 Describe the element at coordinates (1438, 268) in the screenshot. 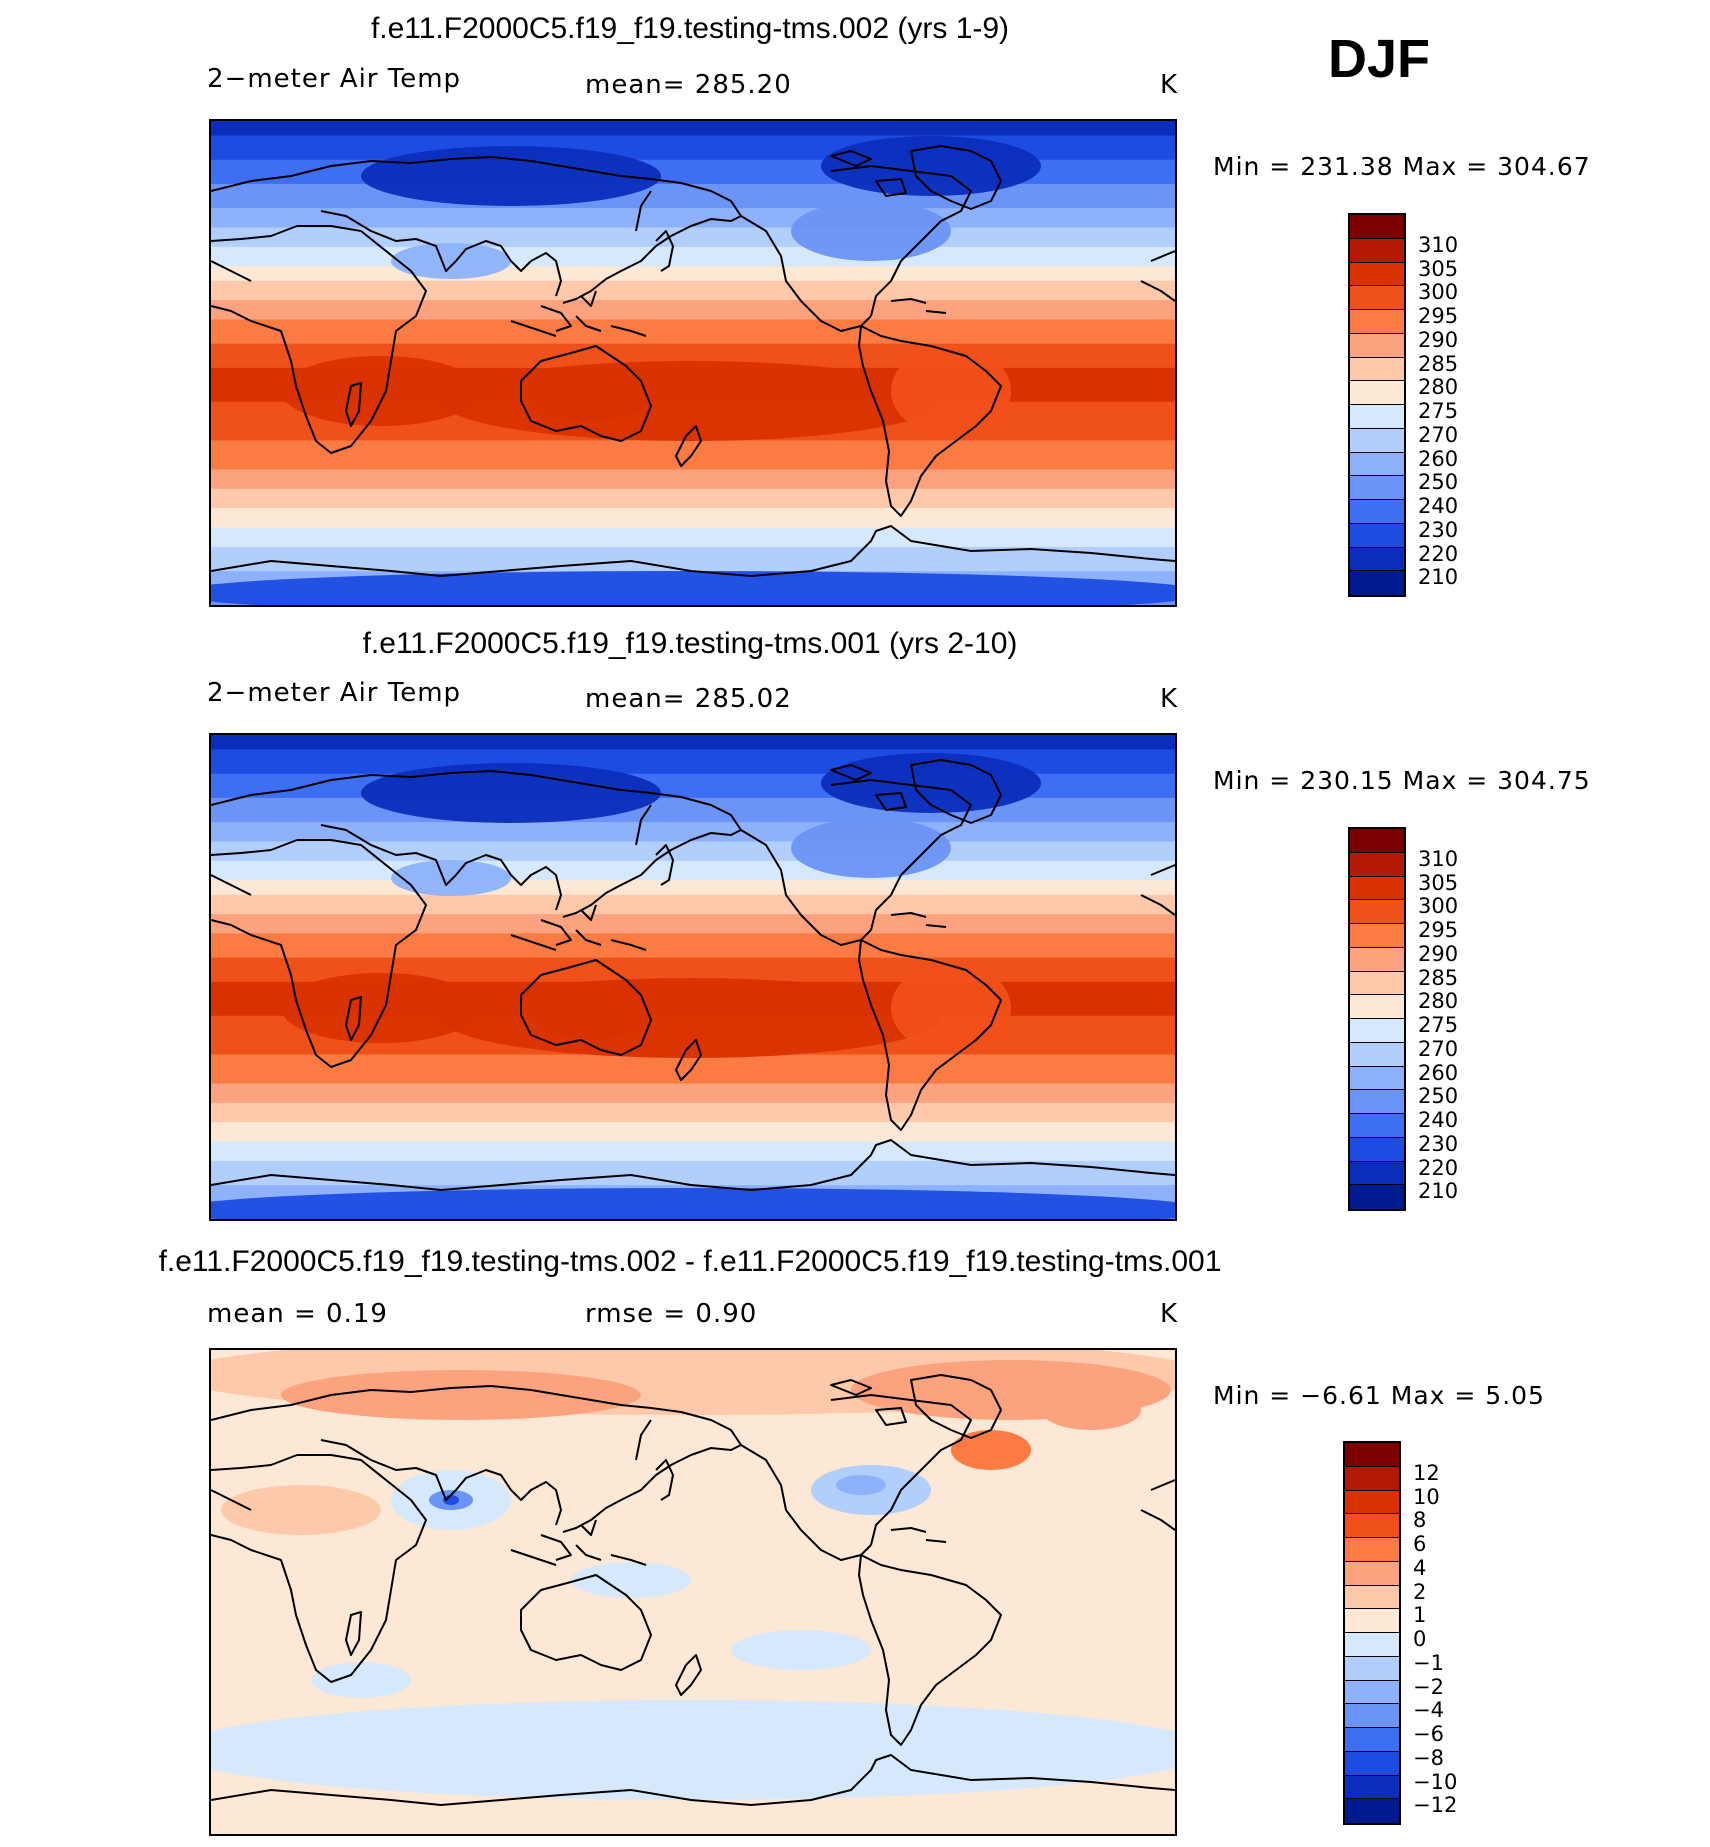

I see `colorbar-tick-label: 305` at that location.